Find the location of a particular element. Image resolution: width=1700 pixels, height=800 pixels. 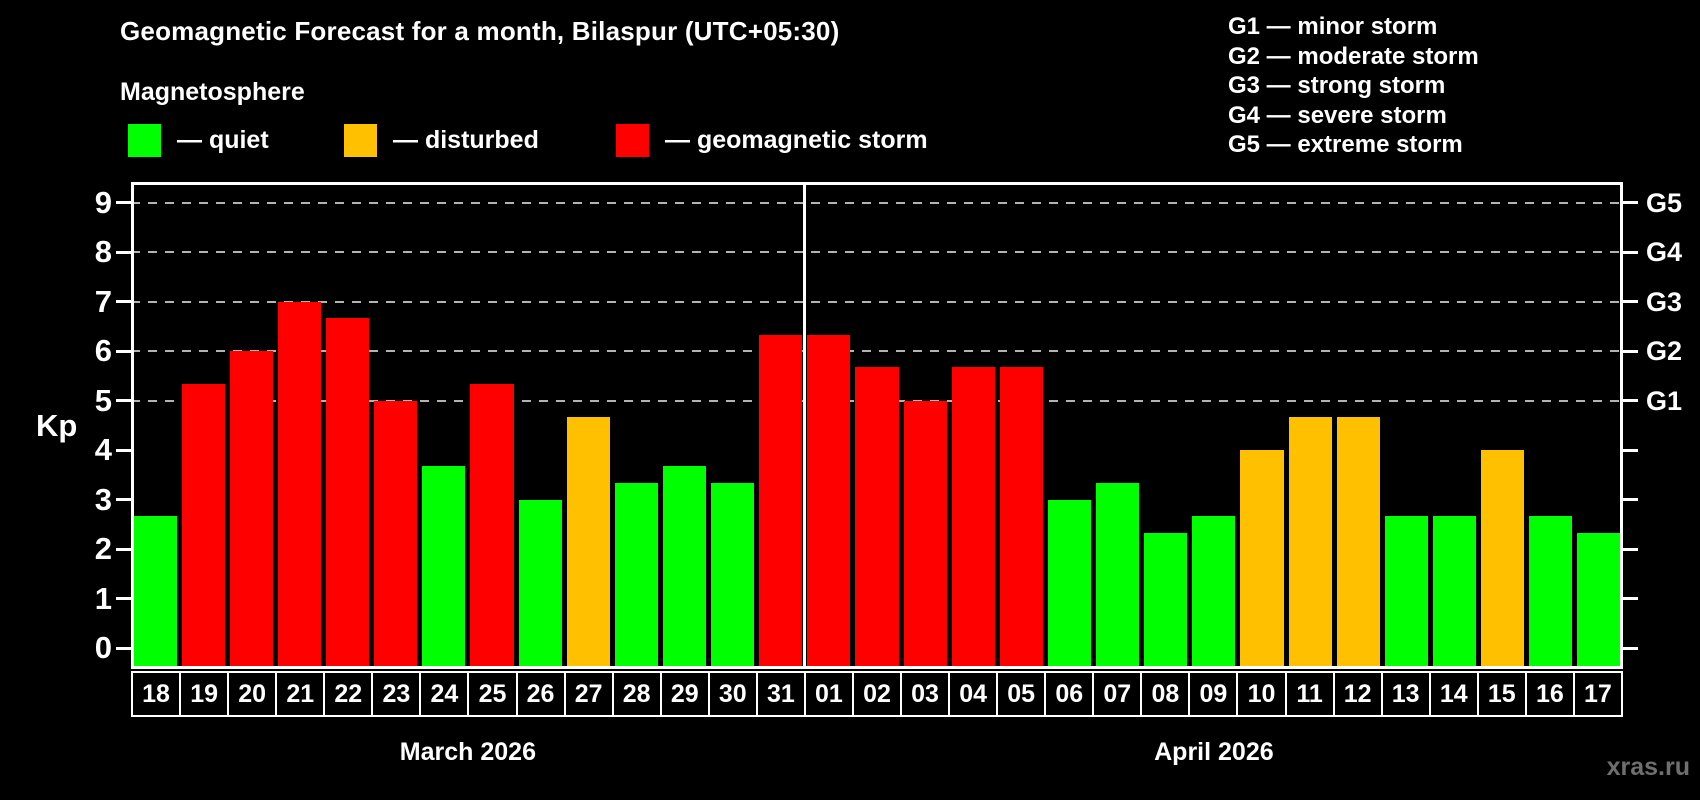

date-cell: 24 is located at coordinates (444, 694).